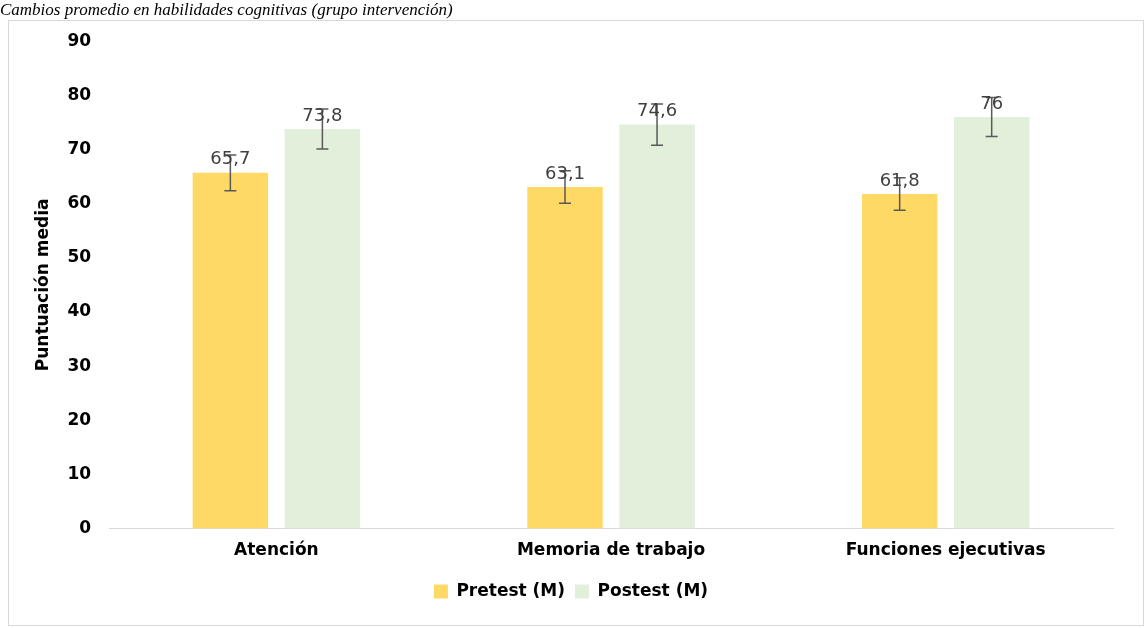 This screenshot has height=628, width=1147. Describe the element at coordinates (79, 202) in the screenshot. I see `y-tick-label: 60` at that location.